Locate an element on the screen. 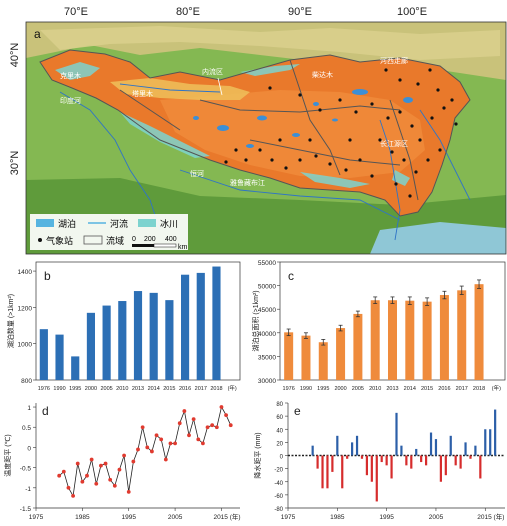 Image resolution: width=507 pixels, height=526 pixels. map-plateau-high is located at coordinates (292, 134).